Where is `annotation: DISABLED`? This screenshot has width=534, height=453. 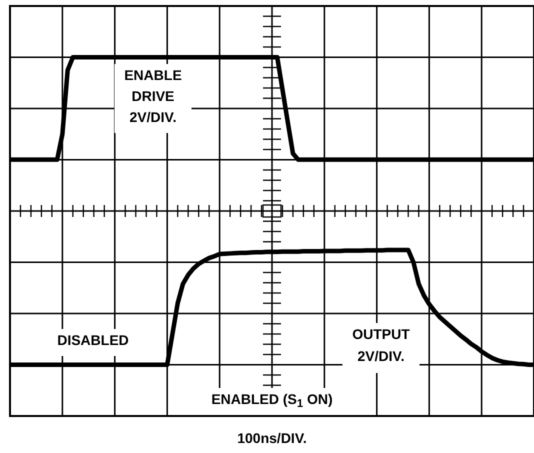
annotation: DISABLED is located at coordinates (93, 340).